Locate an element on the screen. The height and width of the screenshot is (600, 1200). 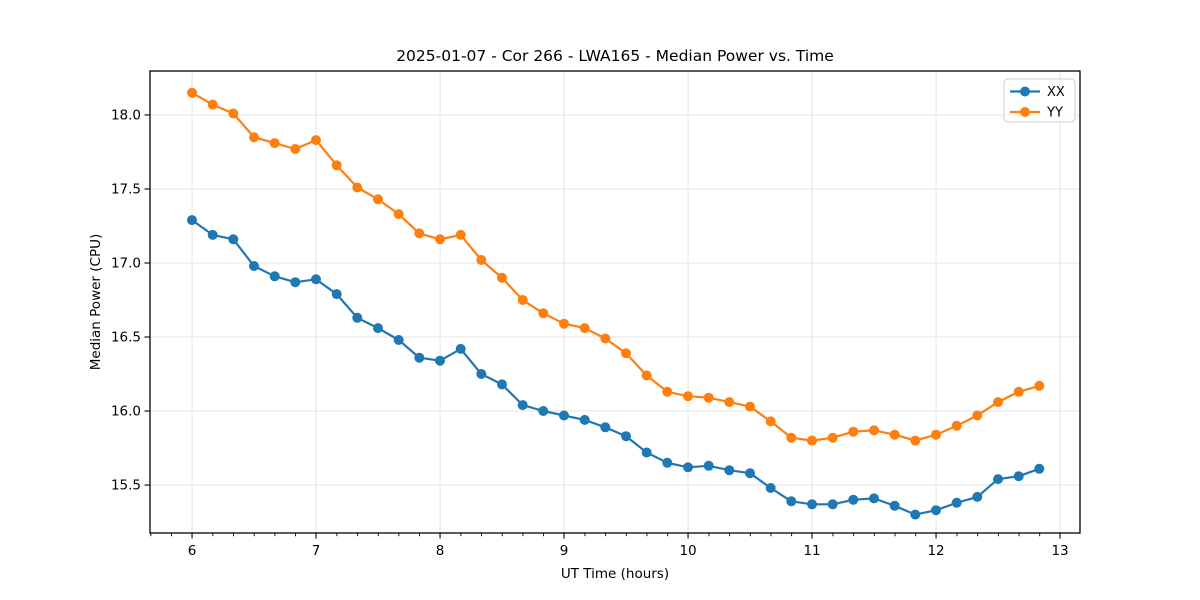
y-tick-label: 16.0 is located at coordinates (126, 412).